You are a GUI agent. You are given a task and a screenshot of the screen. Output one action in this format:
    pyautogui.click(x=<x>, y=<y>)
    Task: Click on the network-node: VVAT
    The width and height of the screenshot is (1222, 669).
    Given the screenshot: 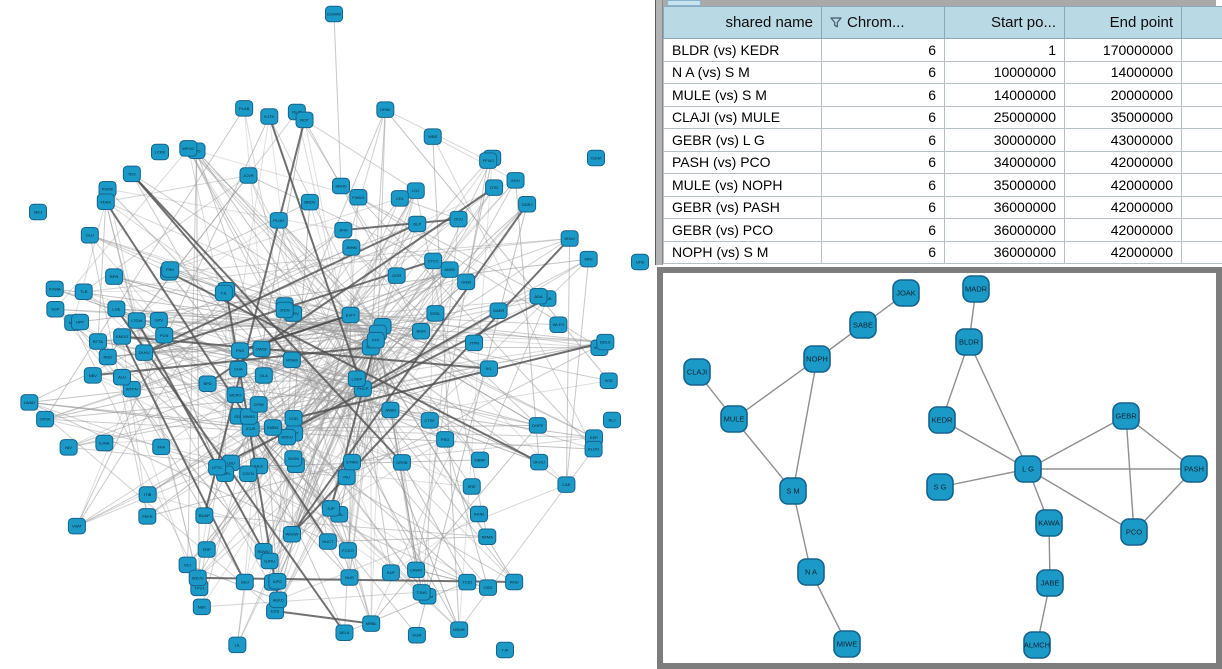 What is the action you would take?
    pyautogui.click(x=76, y=526)
    